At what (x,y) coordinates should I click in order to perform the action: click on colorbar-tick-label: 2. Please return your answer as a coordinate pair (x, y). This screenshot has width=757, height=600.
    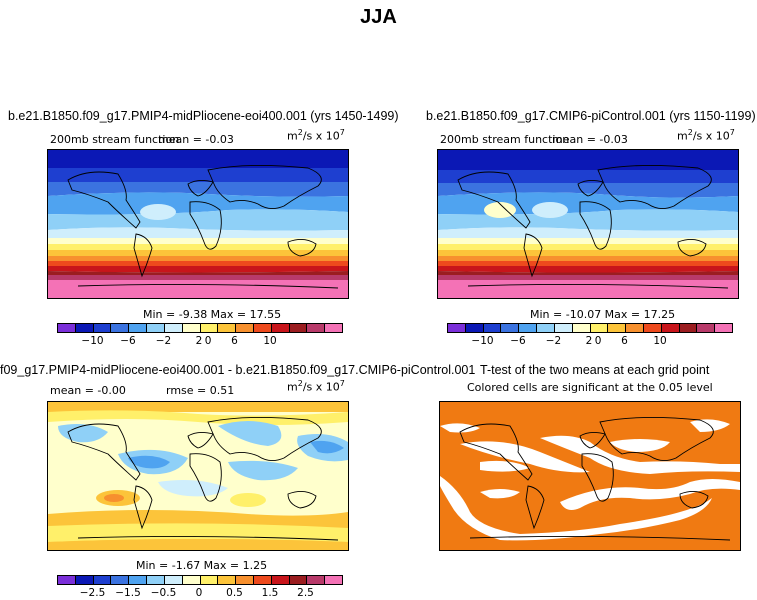
    Looking at the image, I should click on (589, 341).